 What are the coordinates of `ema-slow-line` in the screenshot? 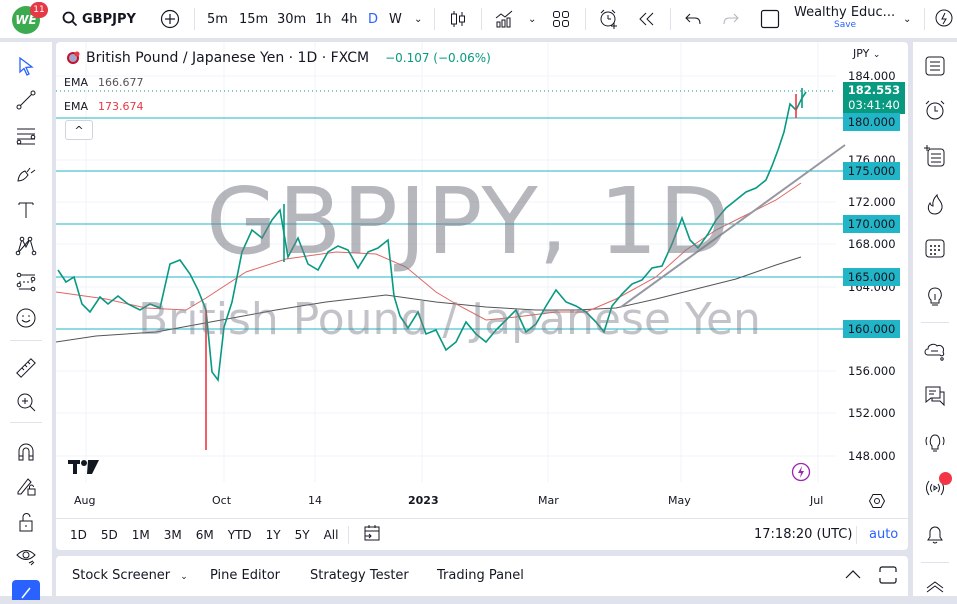 It's located at (429, 299).